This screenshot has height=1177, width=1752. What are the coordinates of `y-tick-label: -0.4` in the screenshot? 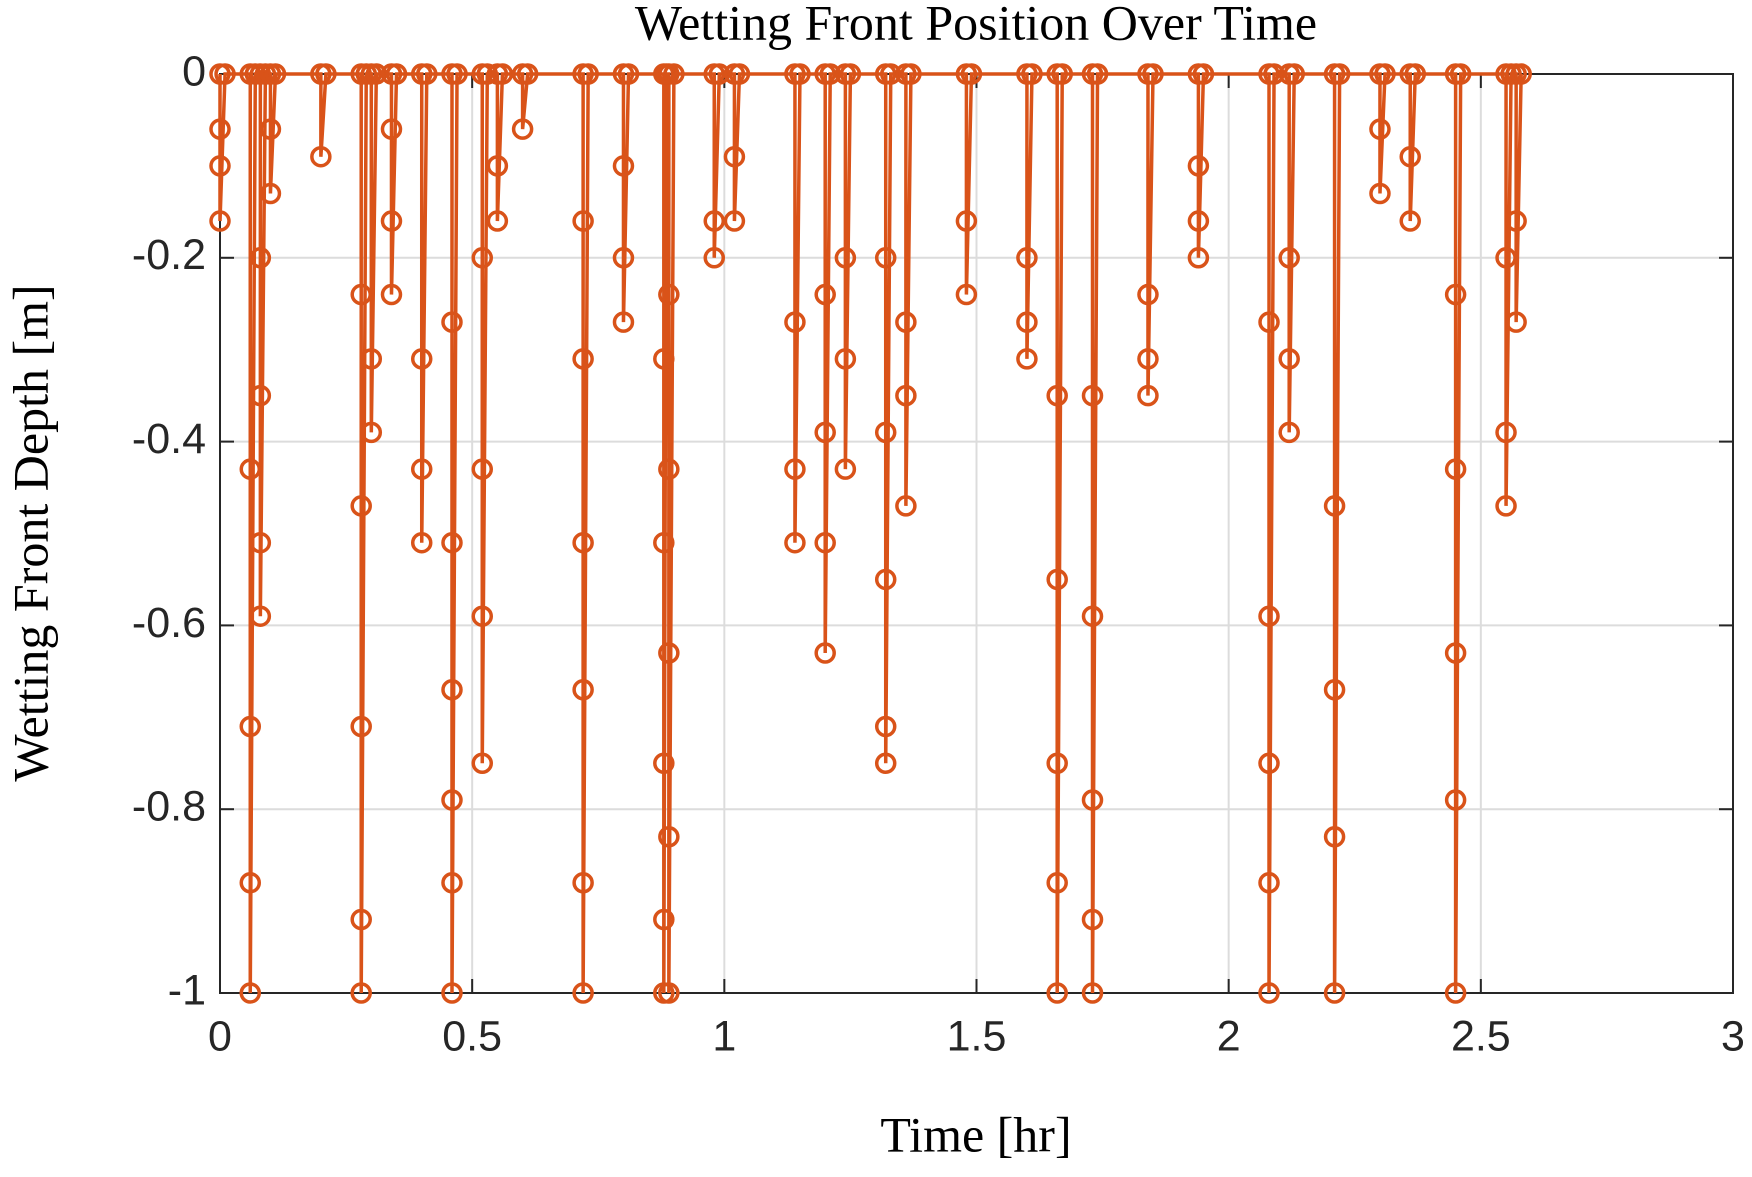 It's located at (169, 439).